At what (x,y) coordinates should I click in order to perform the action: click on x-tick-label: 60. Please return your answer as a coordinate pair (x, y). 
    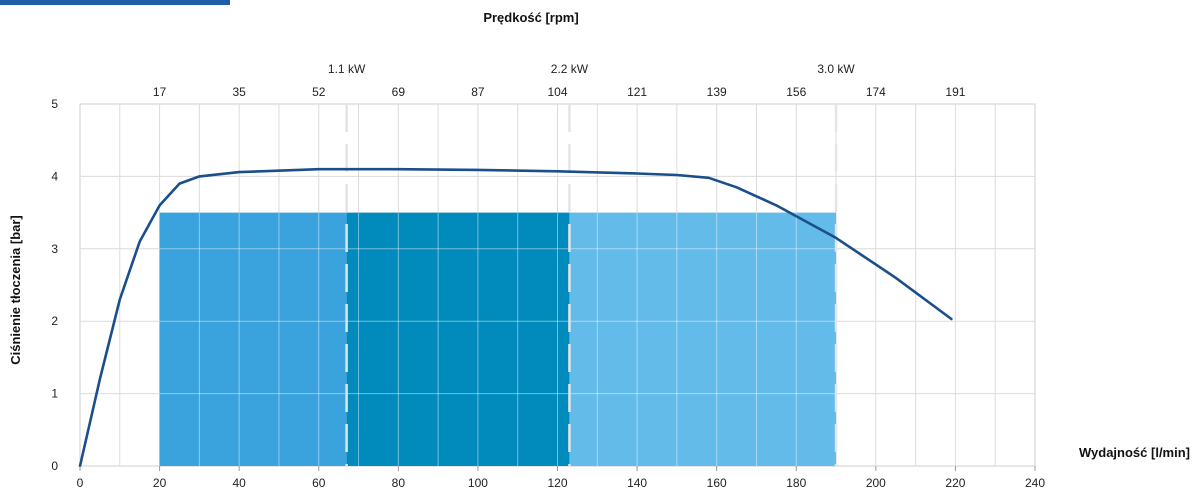
    Looking at the image, I should click on (319, 483).